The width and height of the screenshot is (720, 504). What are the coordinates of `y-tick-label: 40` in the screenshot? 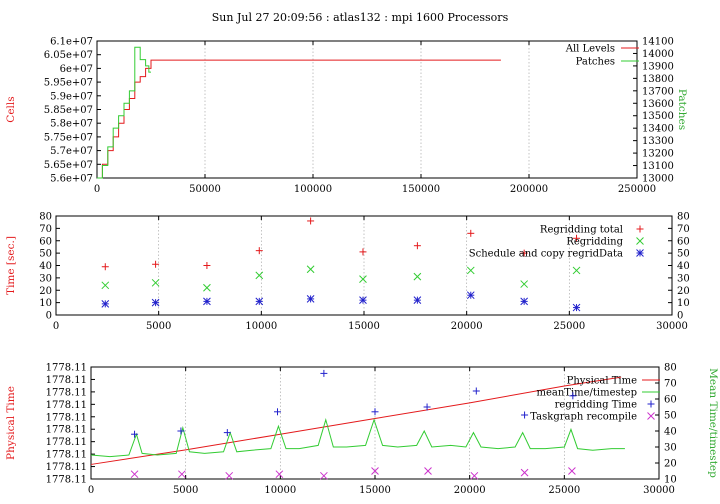 It's located at (45, 266).